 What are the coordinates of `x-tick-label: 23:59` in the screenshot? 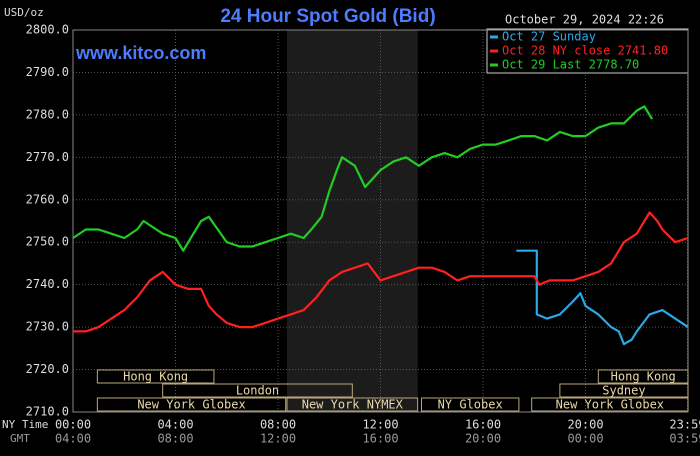 It's located at (684, 425).